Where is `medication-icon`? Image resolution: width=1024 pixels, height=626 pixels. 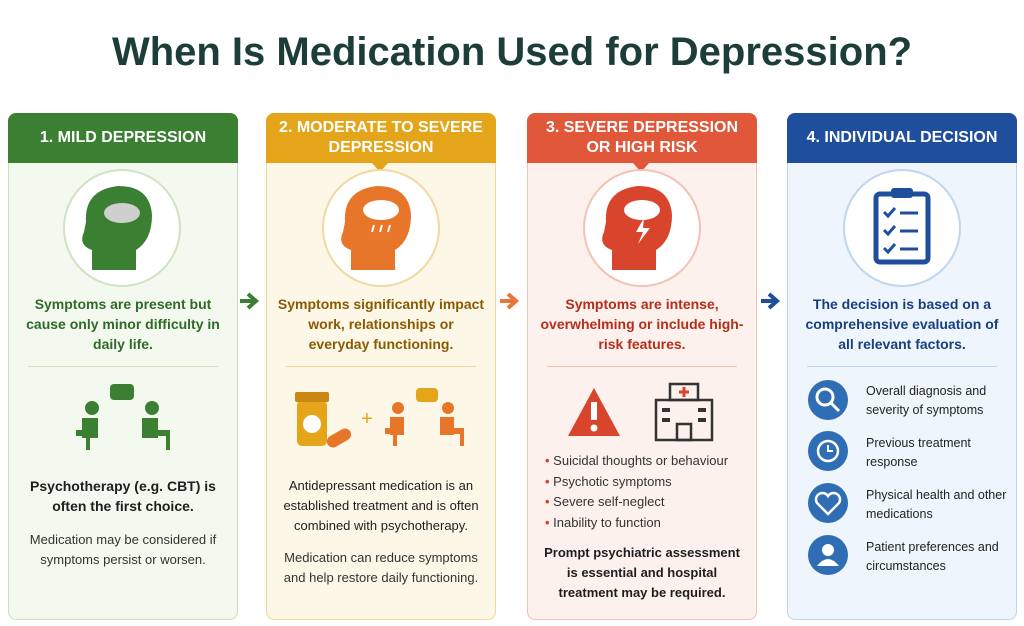
medication-icon is located at coordinates (323, 420).